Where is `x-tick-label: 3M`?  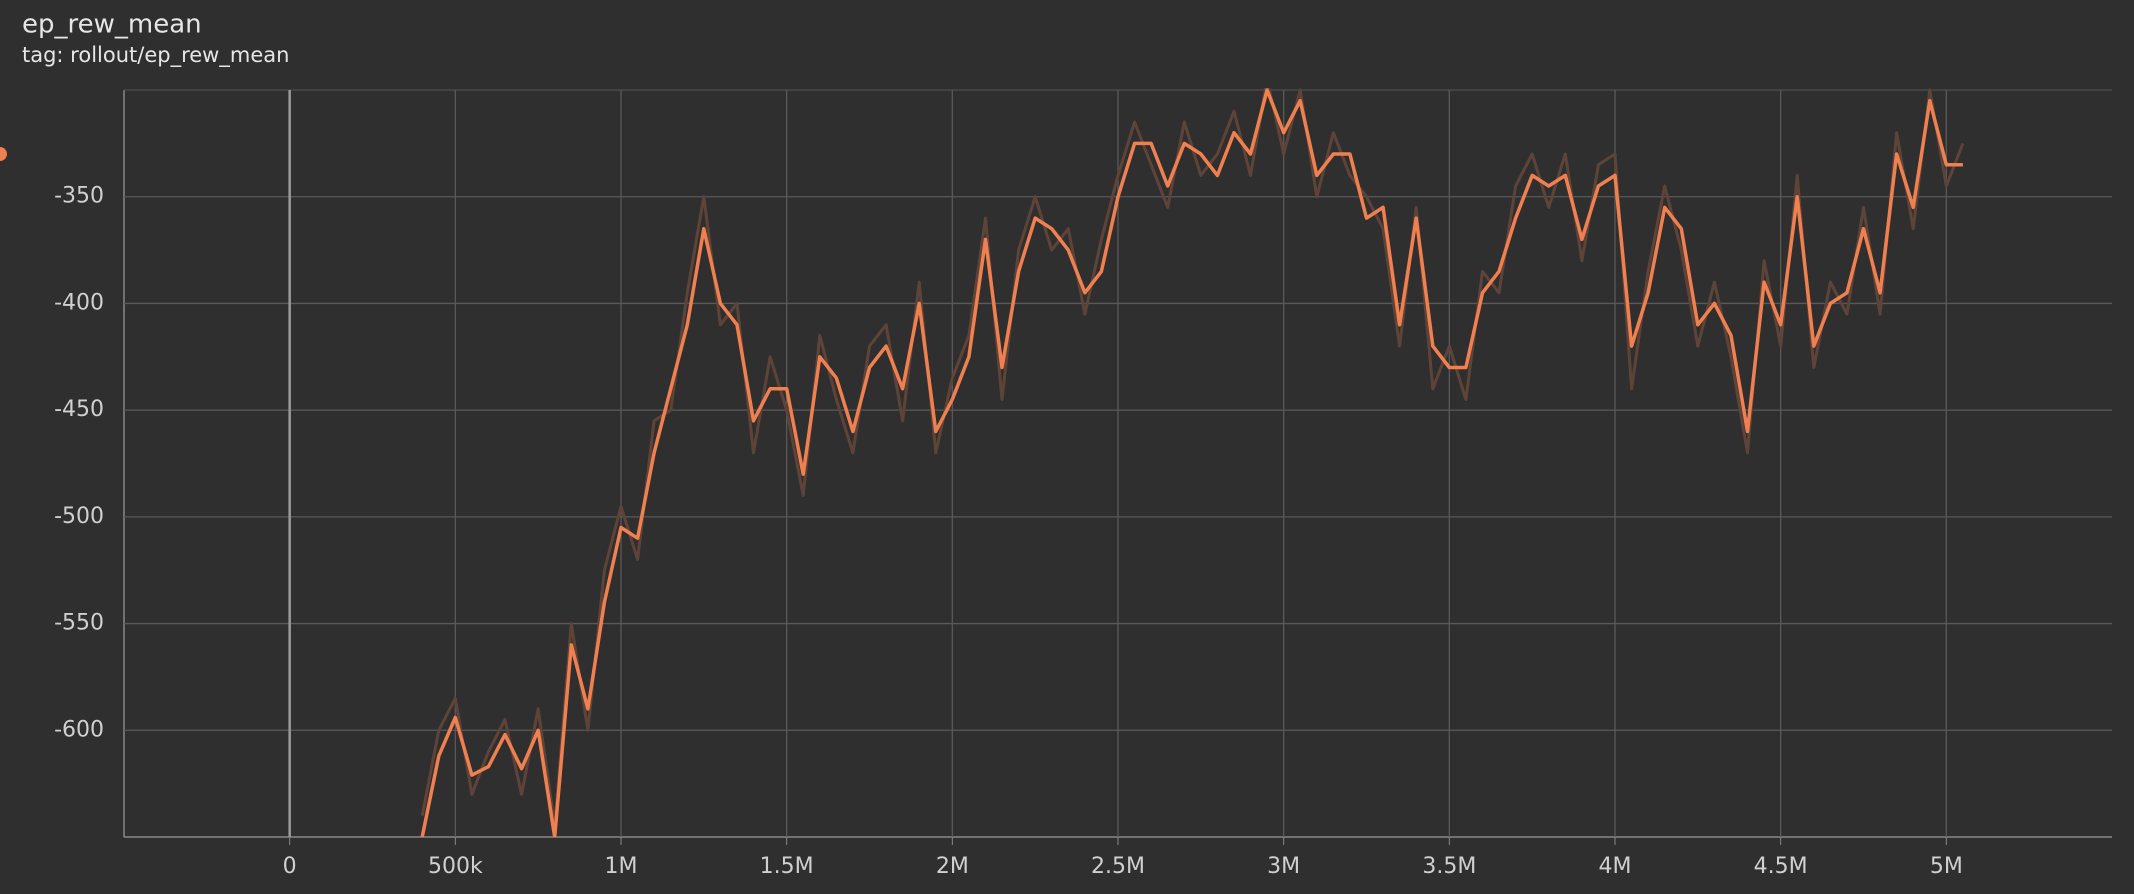
x-tick-label: 3M is located at coordinates (1283, 866).